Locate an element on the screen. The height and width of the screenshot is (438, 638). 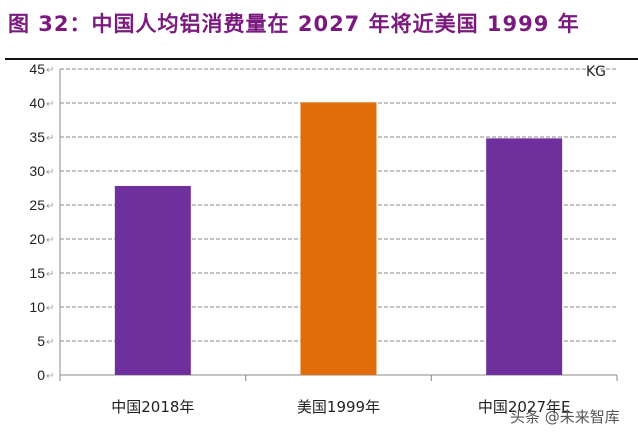
x-tick-label: 美国1999年 is located at coordinates (338, 407).